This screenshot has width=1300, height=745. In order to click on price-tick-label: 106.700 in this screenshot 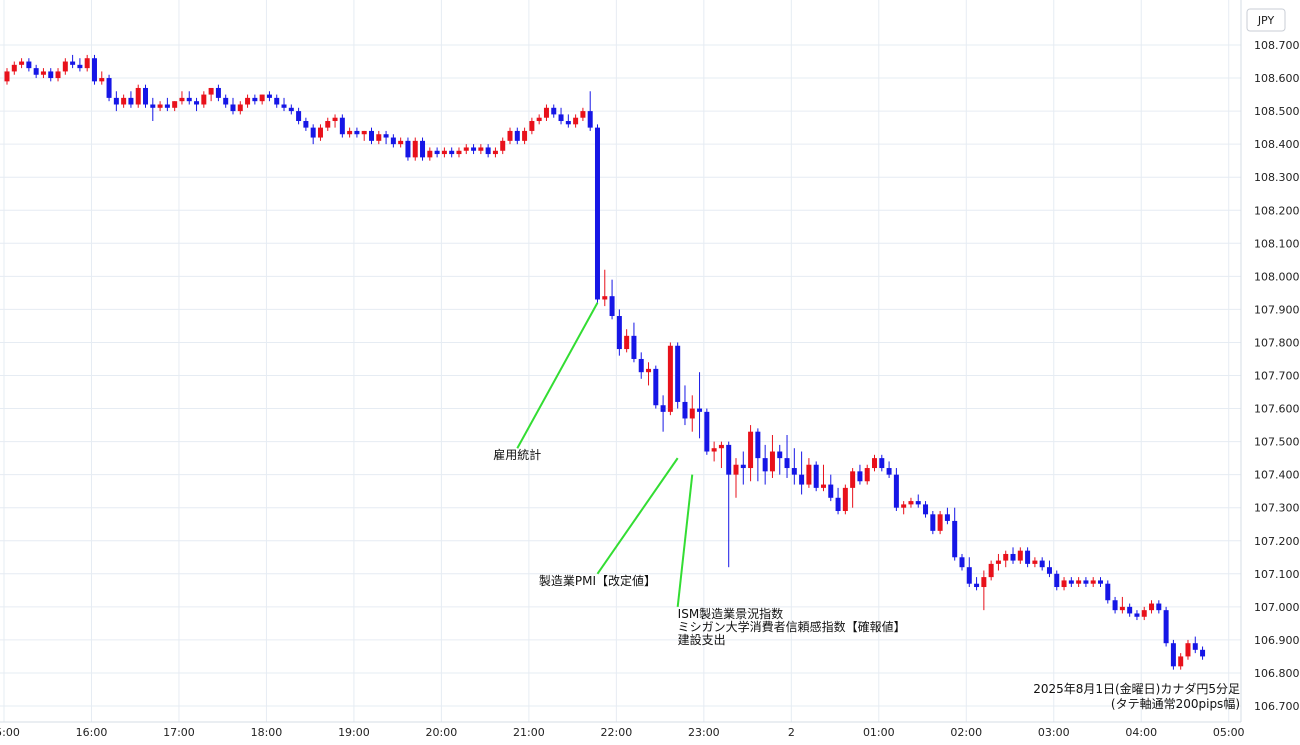, I will do `click(1277, 706)`.